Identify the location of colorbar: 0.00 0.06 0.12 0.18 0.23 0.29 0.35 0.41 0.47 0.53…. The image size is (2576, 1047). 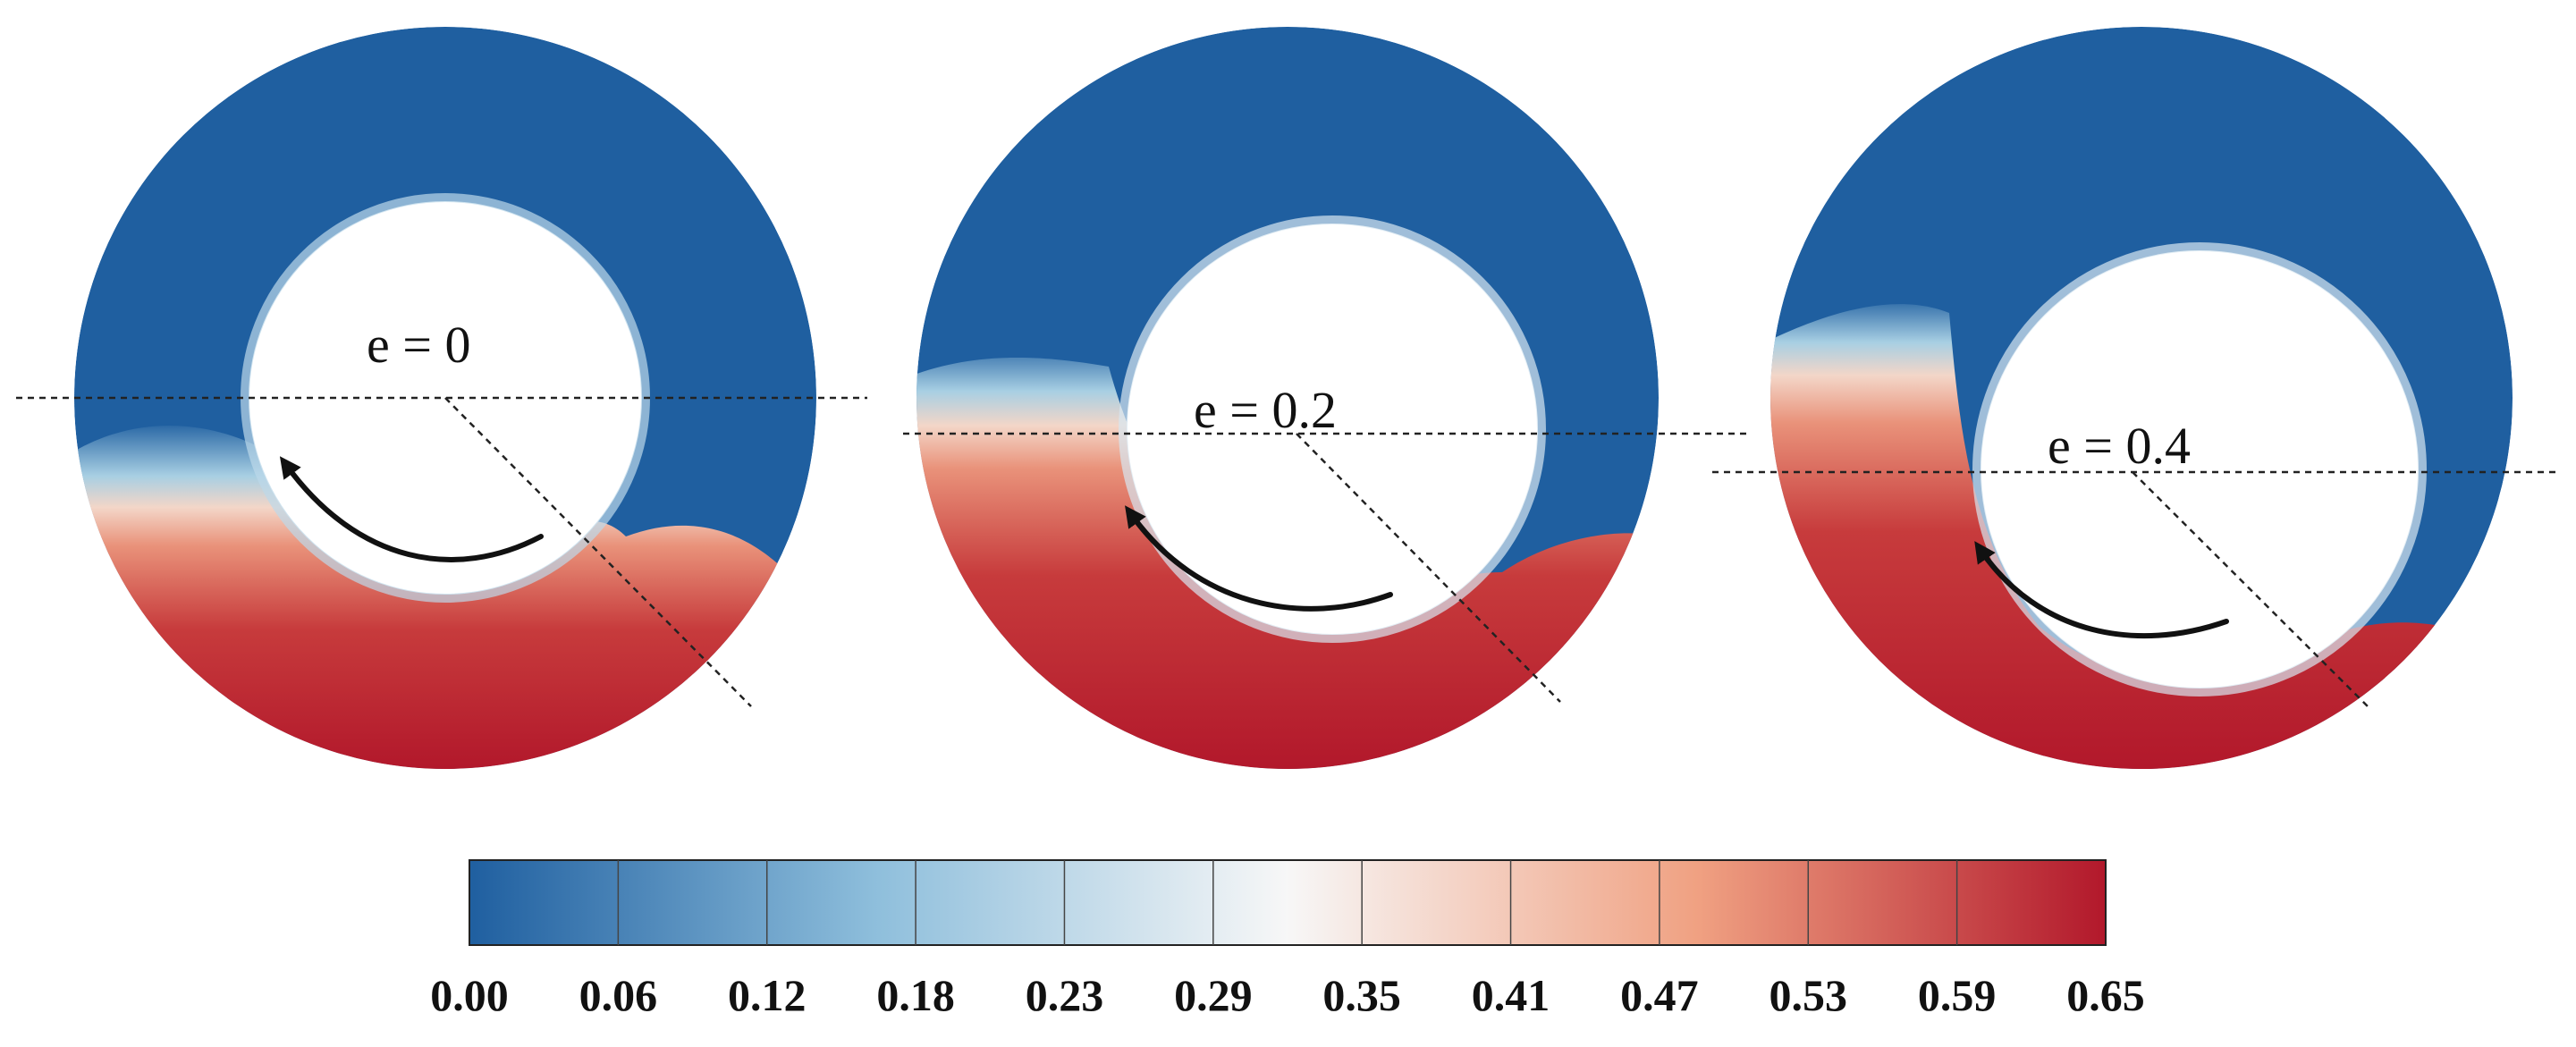
(1287, 939).